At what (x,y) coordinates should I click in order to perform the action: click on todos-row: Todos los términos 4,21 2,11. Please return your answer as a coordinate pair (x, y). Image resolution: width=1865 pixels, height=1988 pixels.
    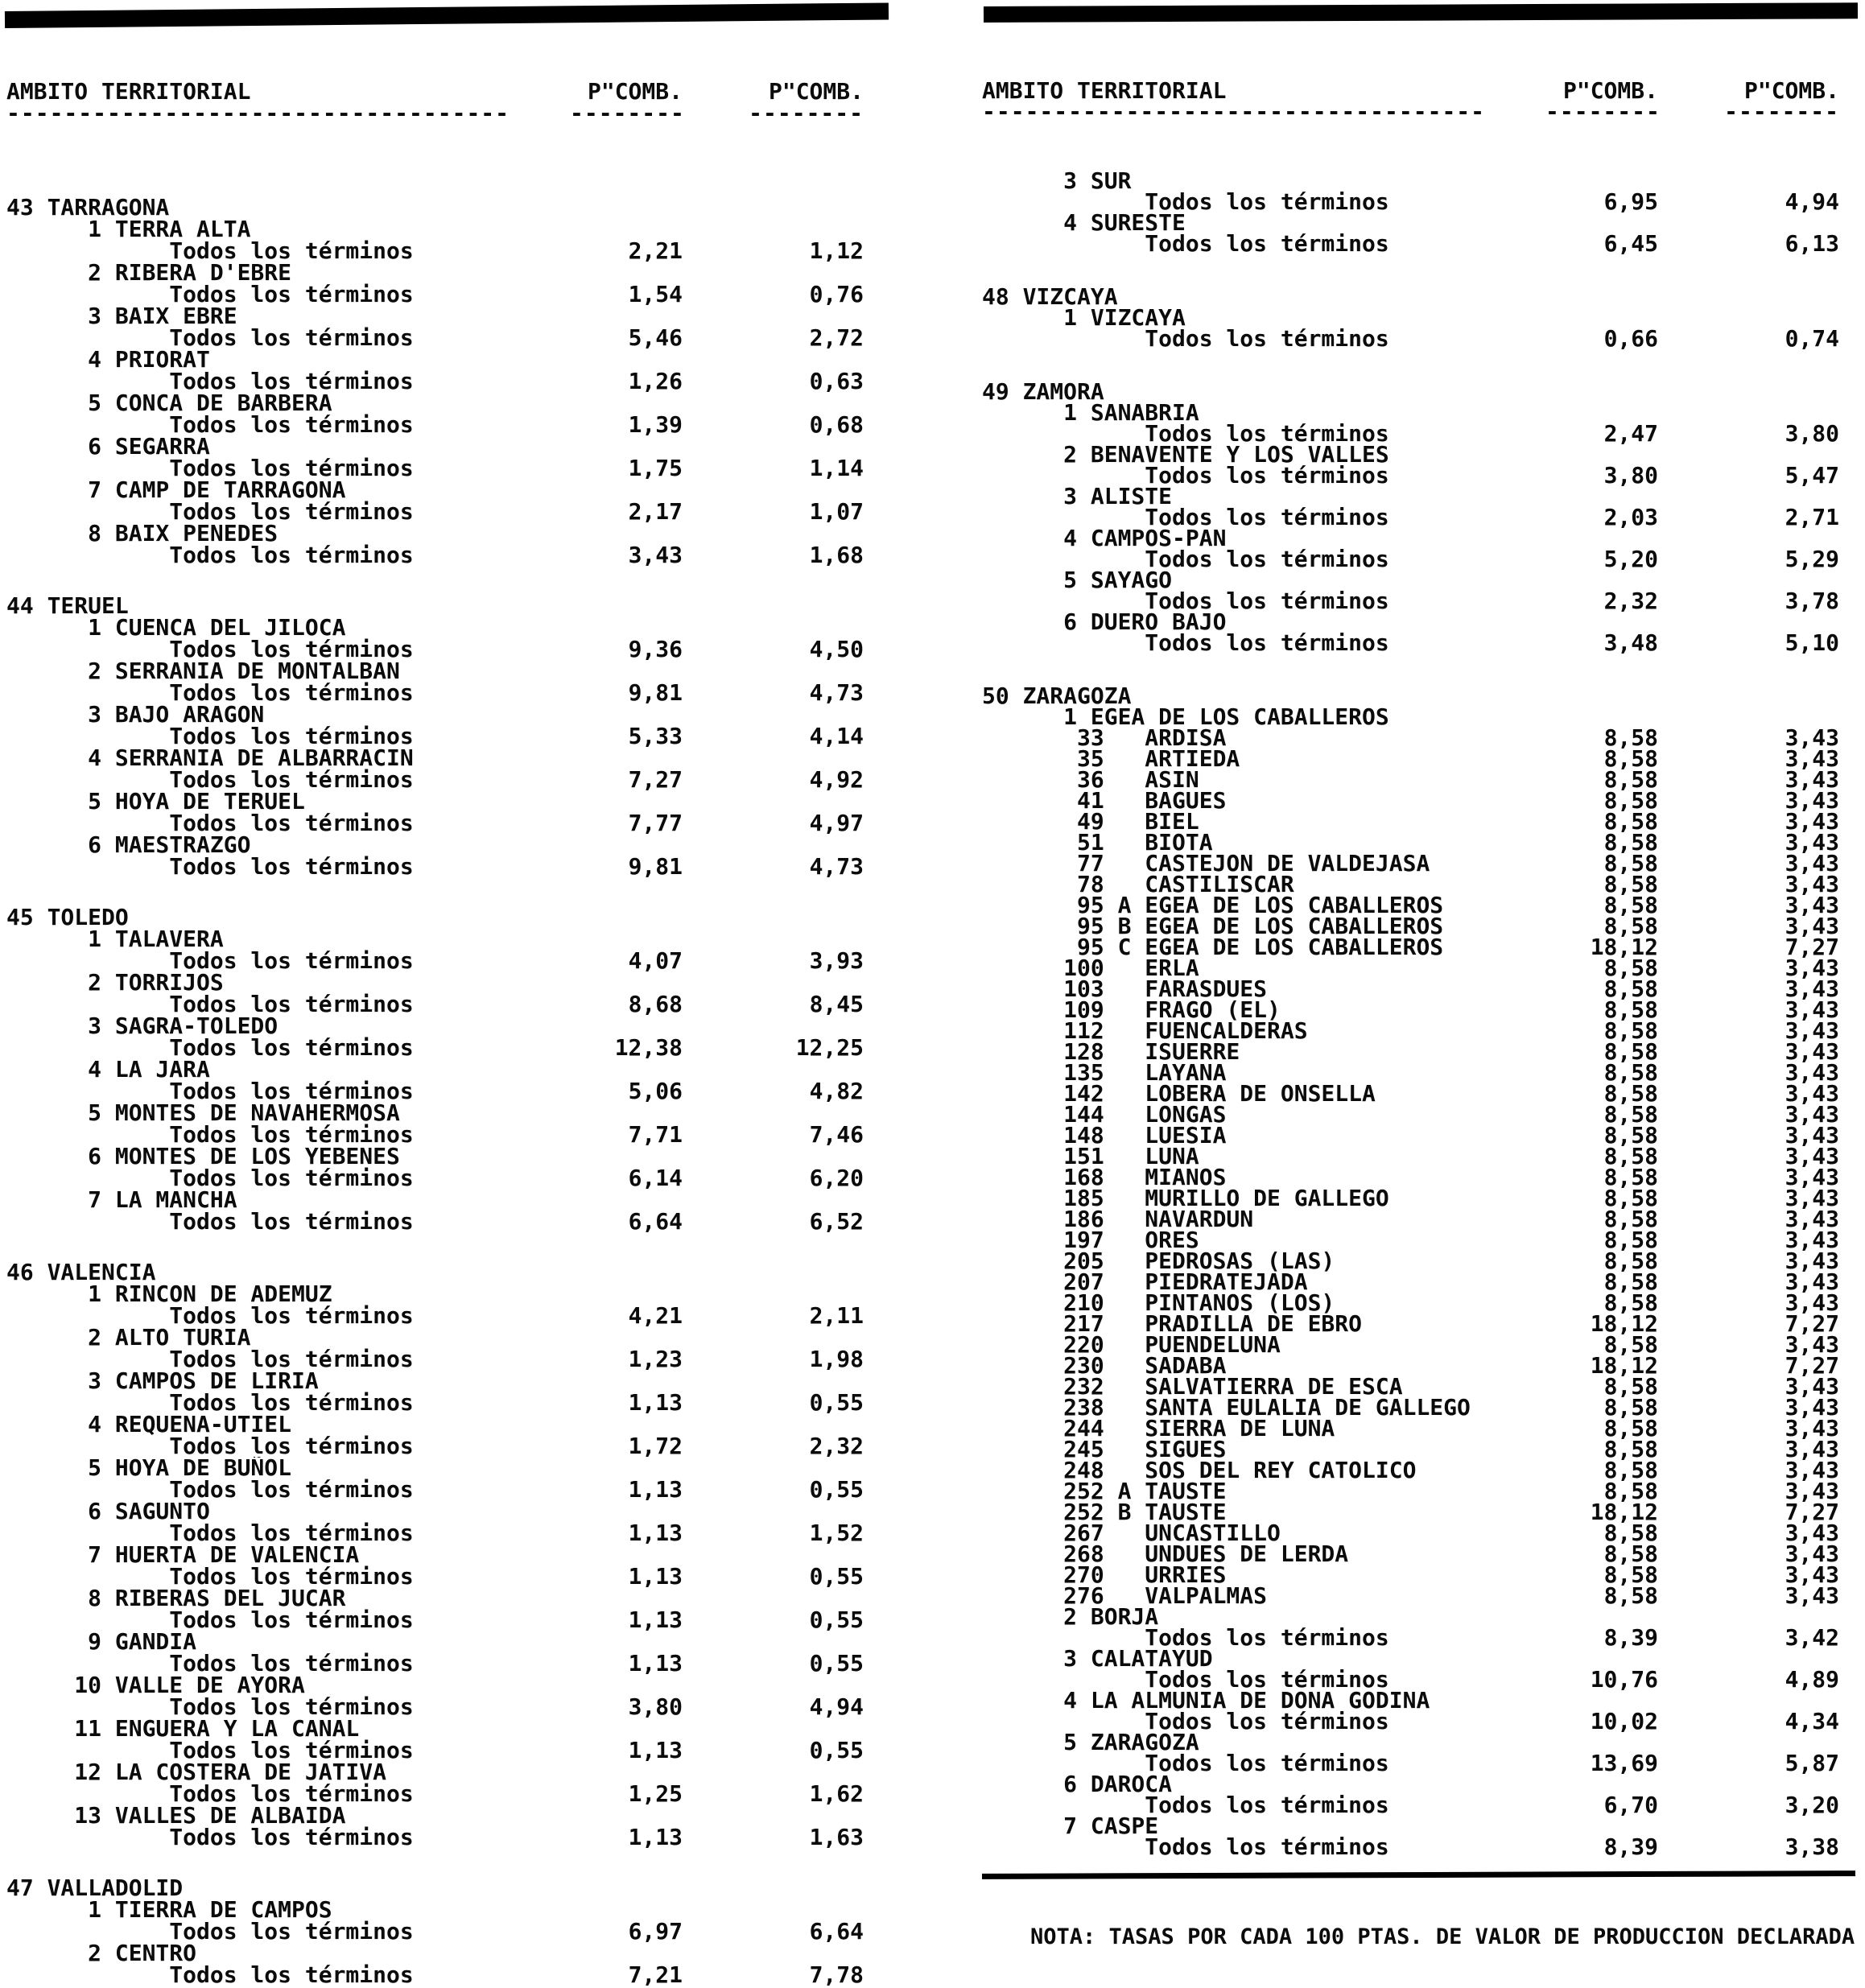
    Looking at the image, I should click on (443, 1315).